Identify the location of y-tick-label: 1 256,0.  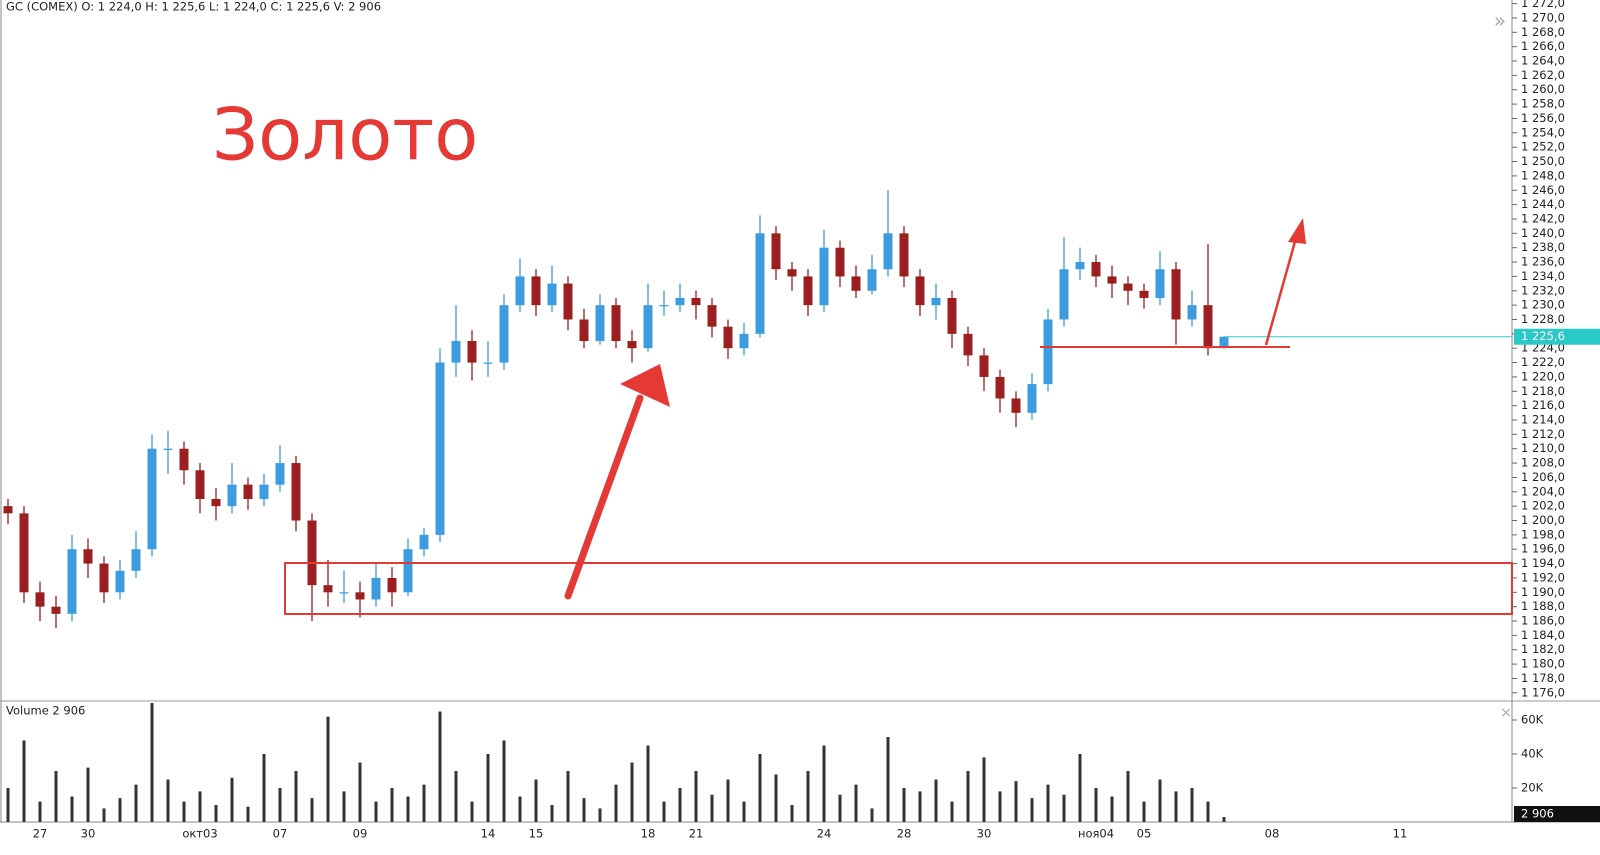
(1543, 118).